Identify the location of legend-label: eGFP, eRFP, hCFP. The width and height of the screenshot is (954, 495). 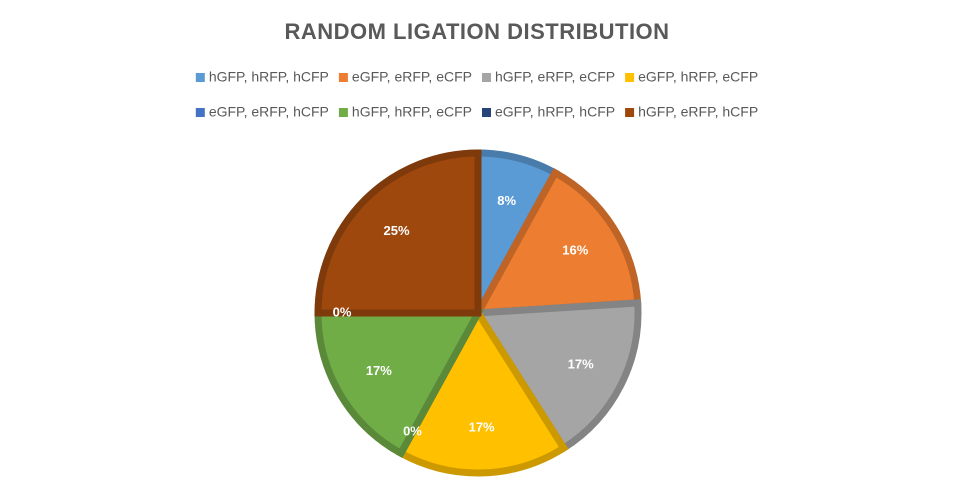
(269, 112).